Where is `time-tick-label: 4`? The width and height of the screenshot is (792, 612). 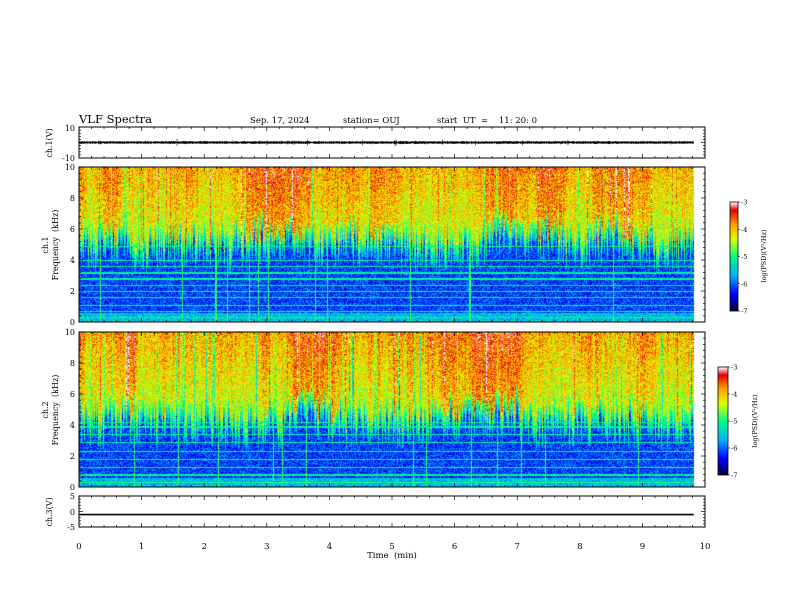
time-tick-label: 4 is located at coordinates (329, 547).